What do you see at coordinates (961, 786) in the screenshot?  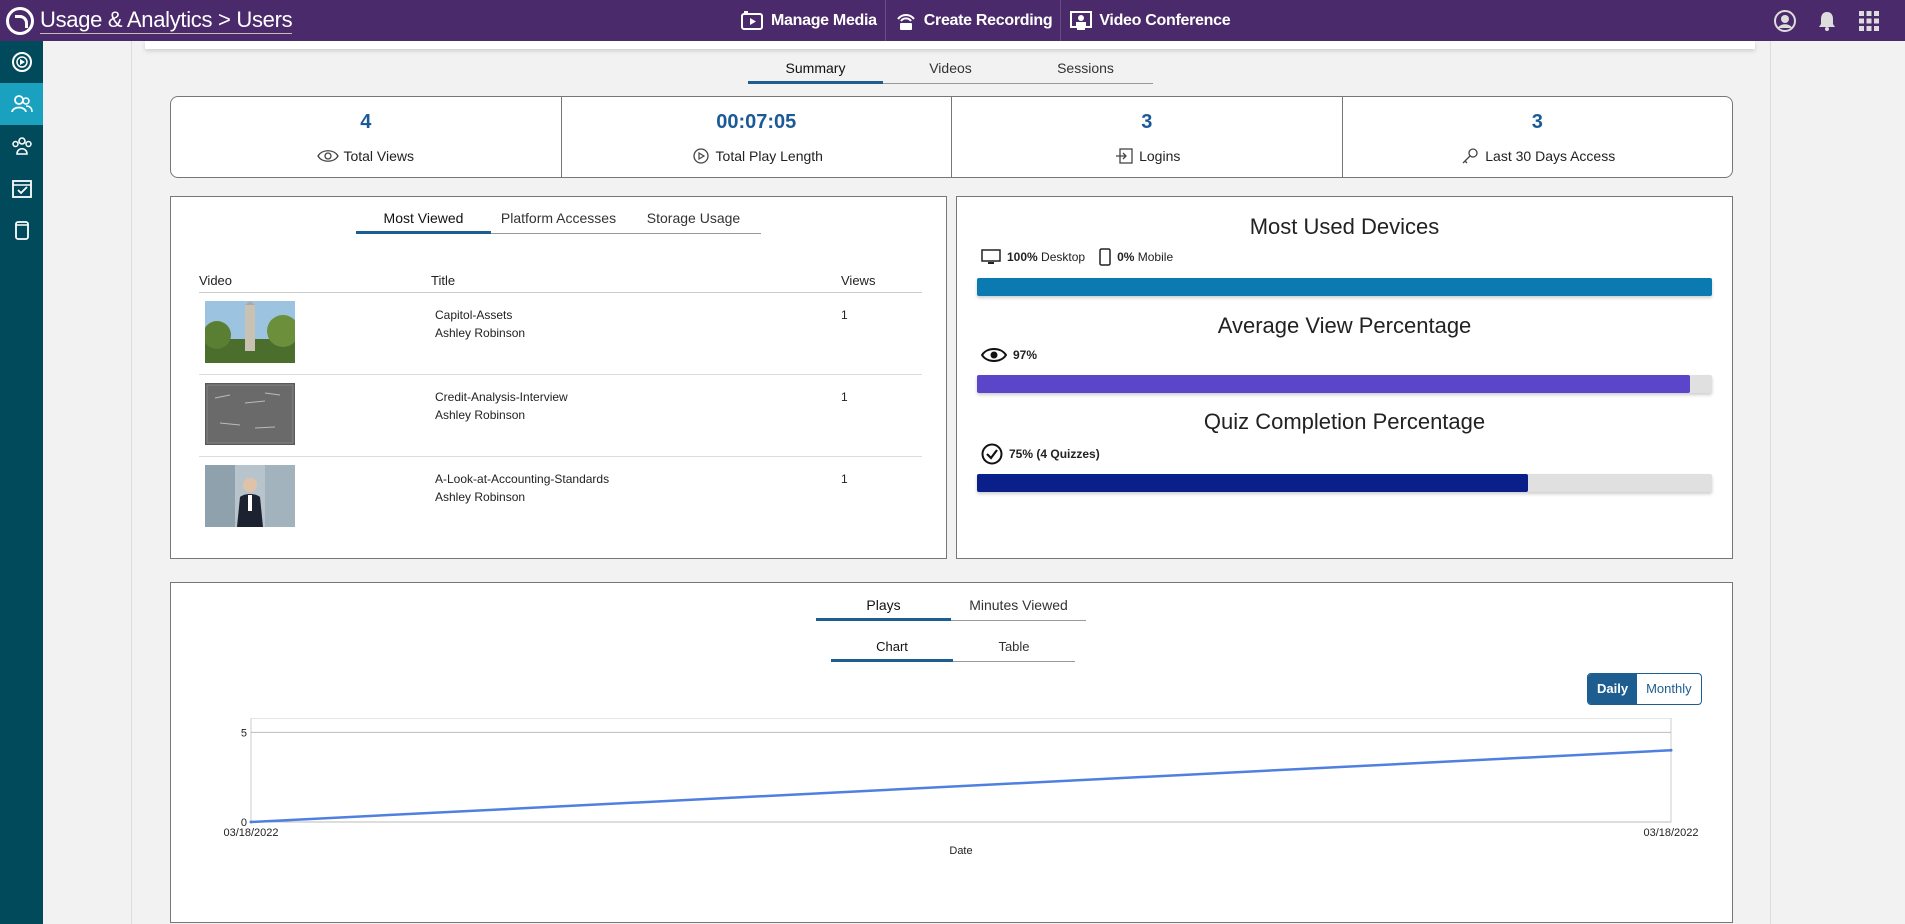 I see `plays-series-line` at bounding box center [961, 786].